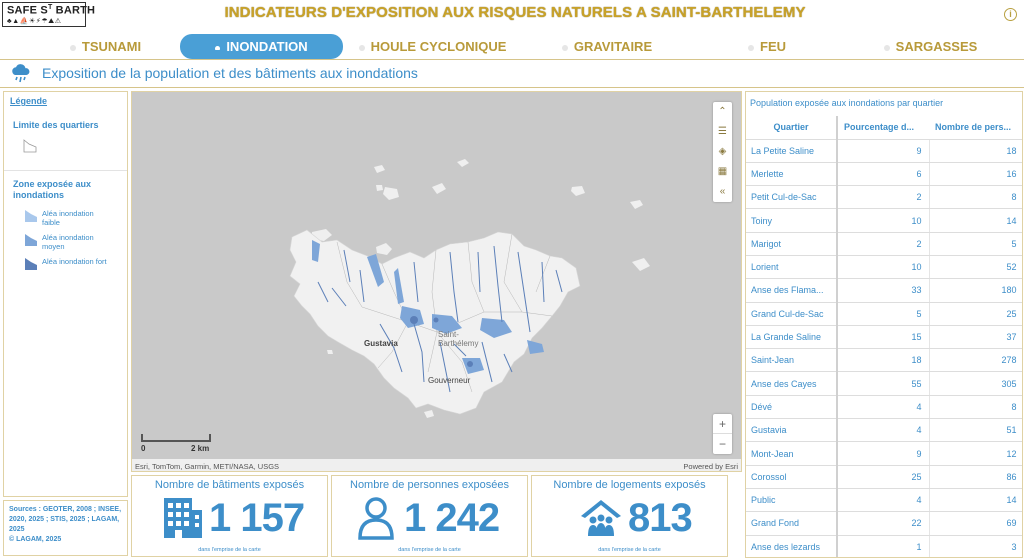 This screenshot has width=1024, height=558. I want to click on cell-nombre: 8, so click(975, 197).